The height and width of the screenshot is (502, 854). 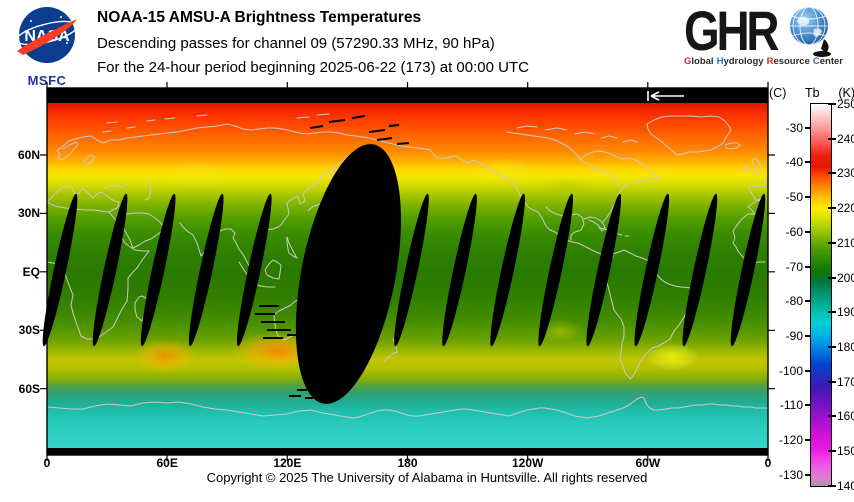 What do you see at coordinates (47, 35) in the screenshot?
I see `nasa-meatball-icon: NASA` at bounding box center [47, 35].